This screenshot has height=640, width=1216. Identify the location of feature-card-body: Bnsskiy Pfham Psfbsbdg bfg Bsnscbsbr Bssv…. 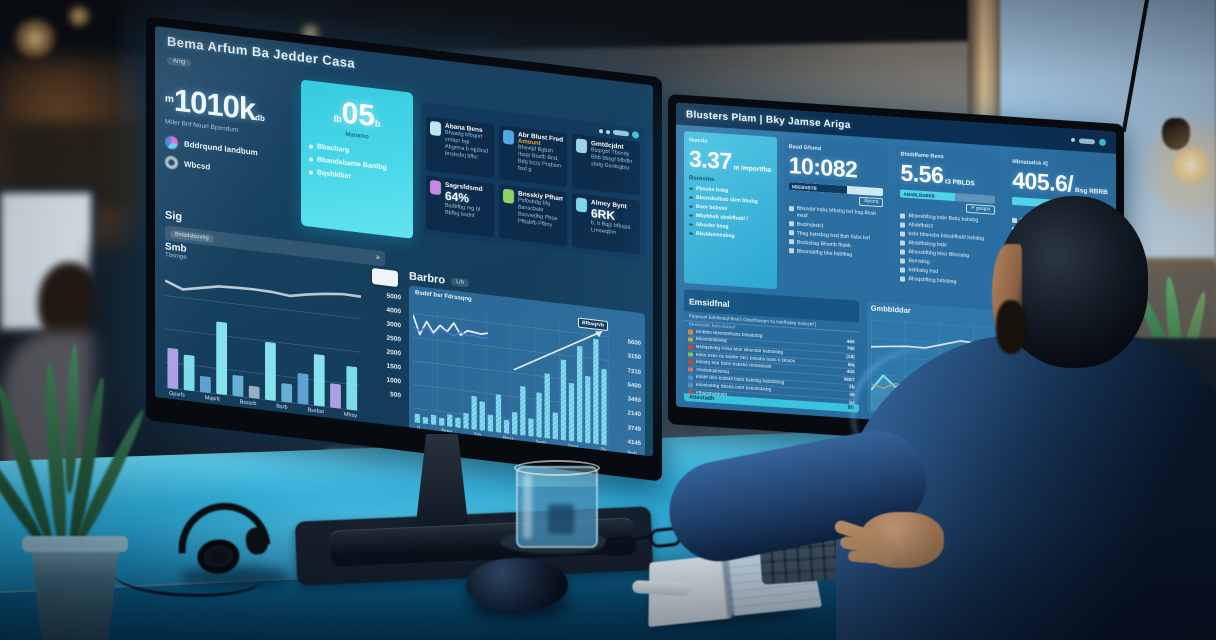
(540, 215).